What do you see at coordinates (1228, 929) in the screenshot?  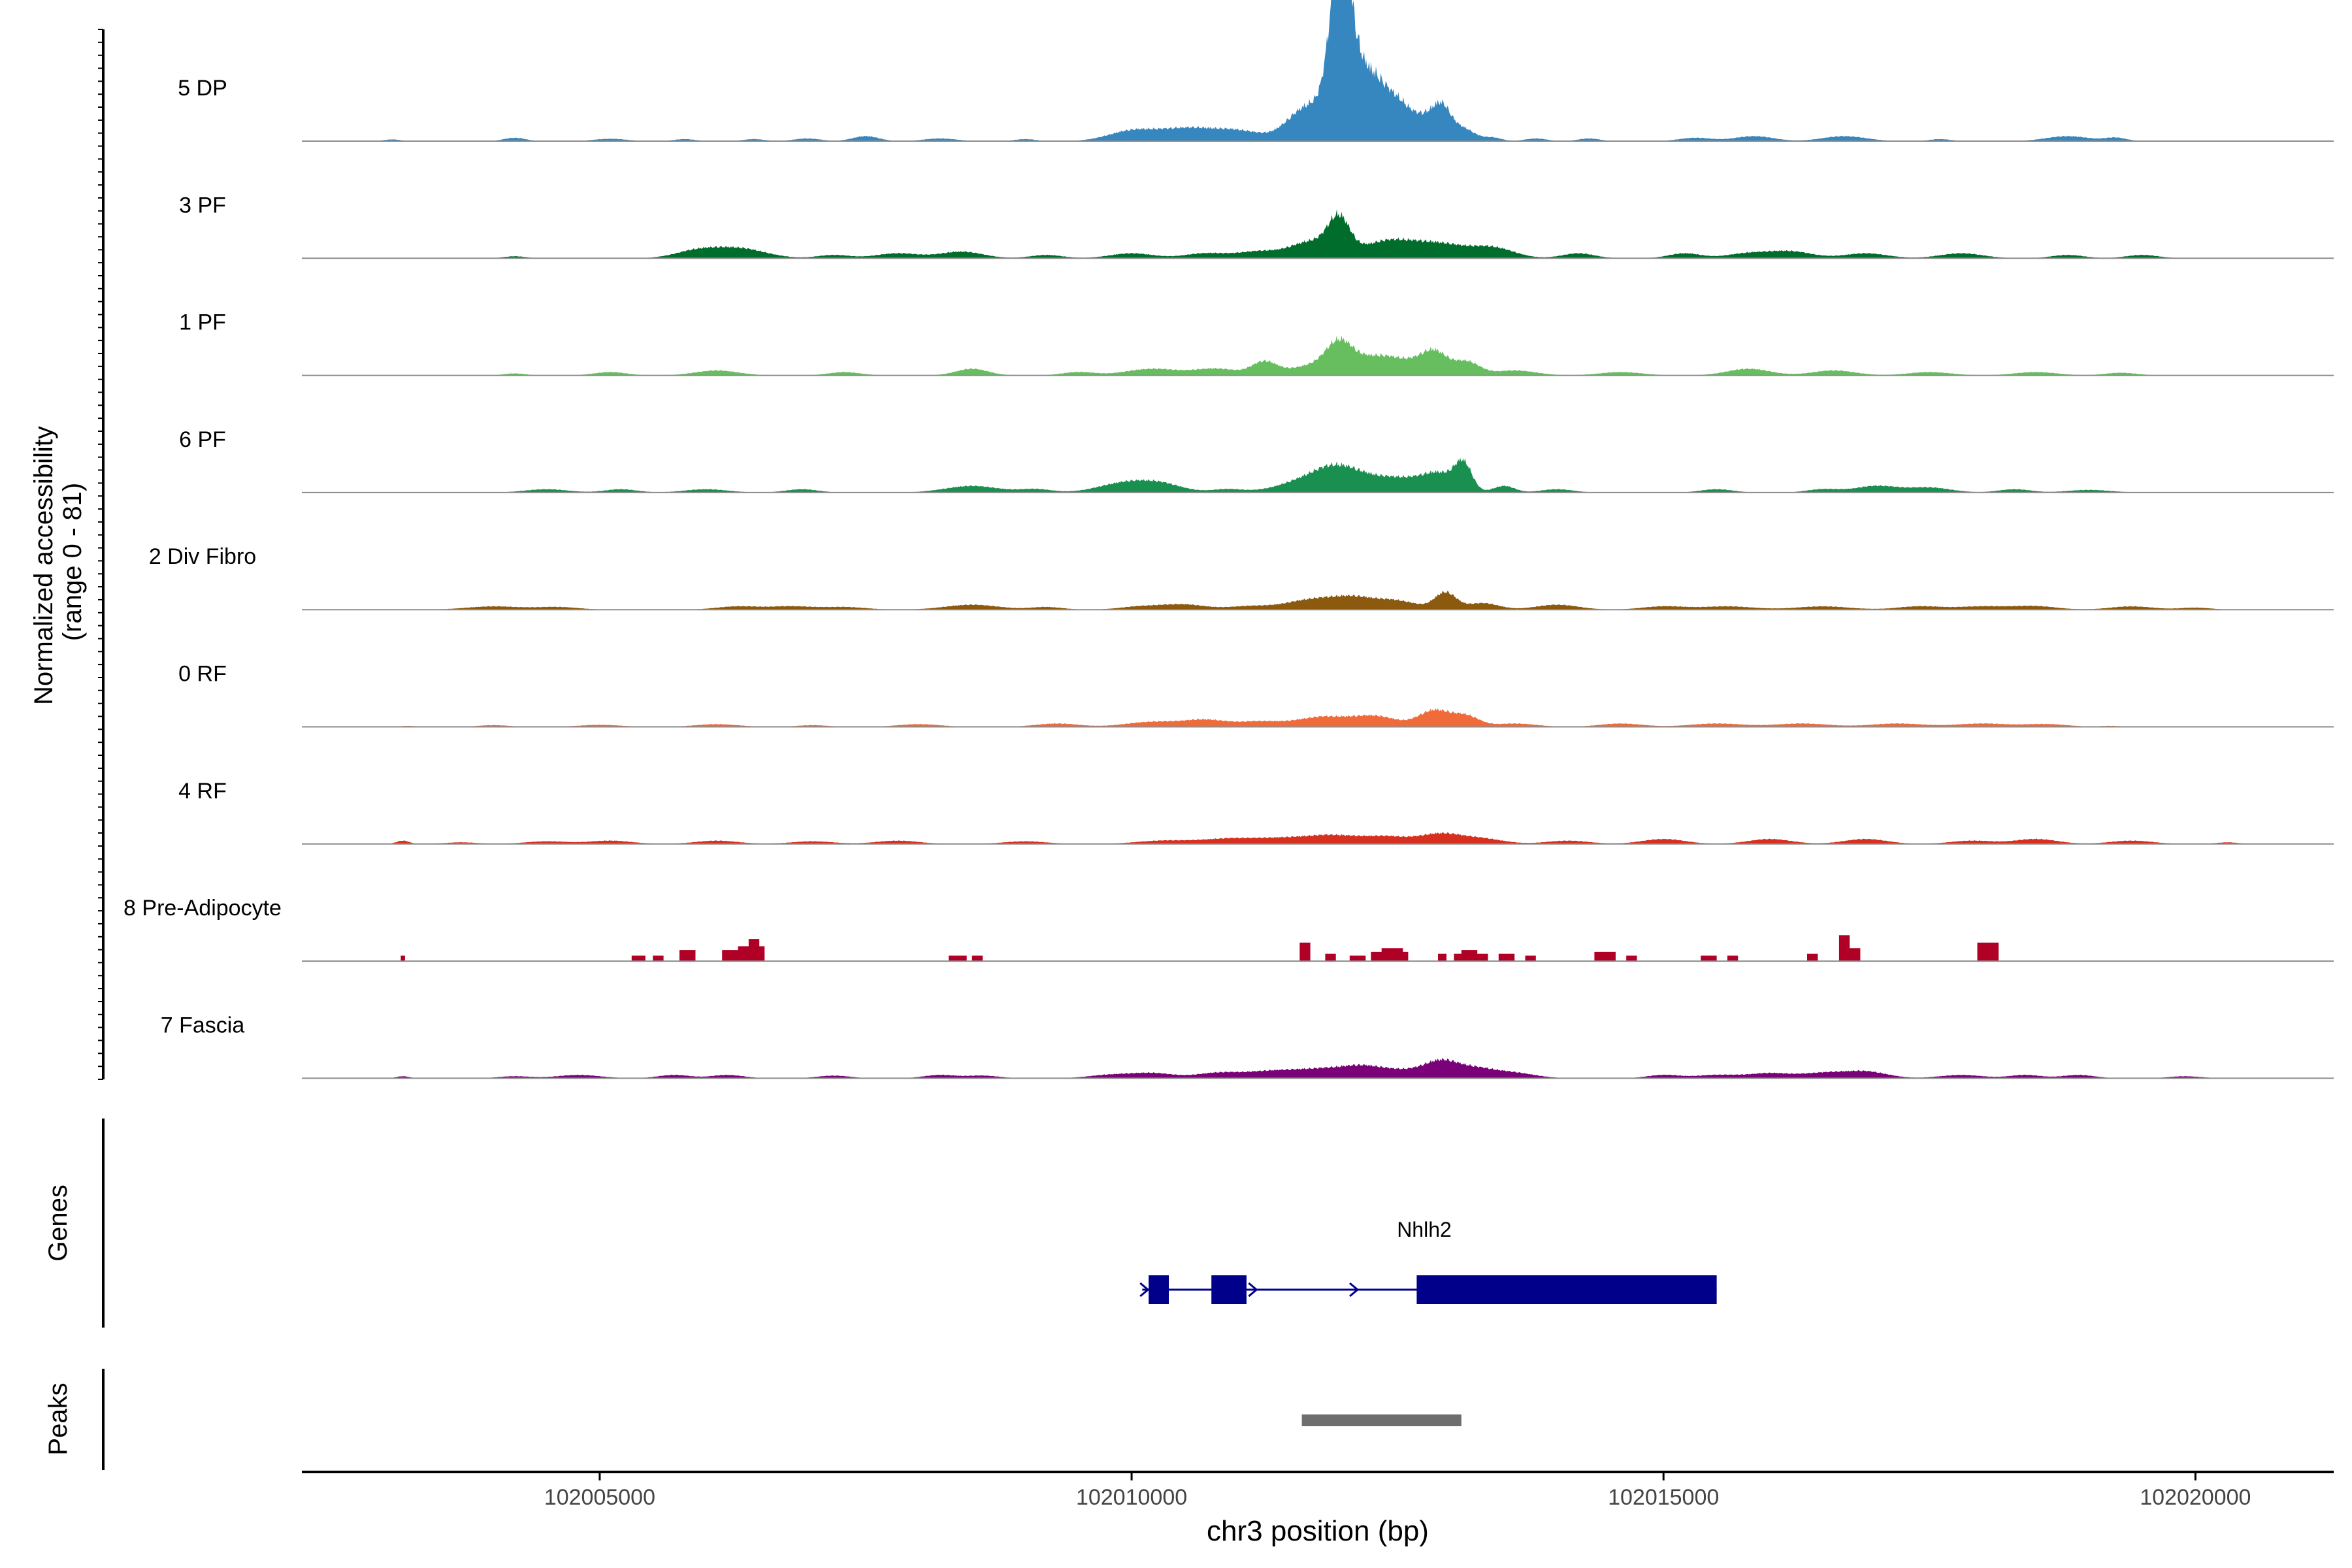 I see `track-8-pre-adipocyte: 8 Pre-Adipocyte` at bounding box center [1228, 929].